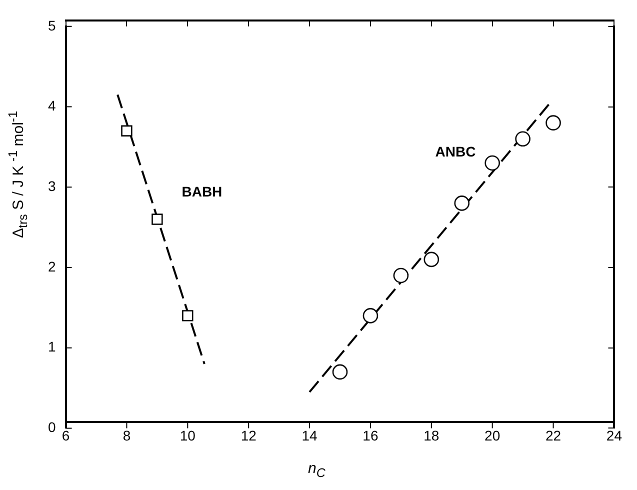 The height and width of the screenshot is (490, 637). I want to click on y-tick-label: 4, so click(52, 106).